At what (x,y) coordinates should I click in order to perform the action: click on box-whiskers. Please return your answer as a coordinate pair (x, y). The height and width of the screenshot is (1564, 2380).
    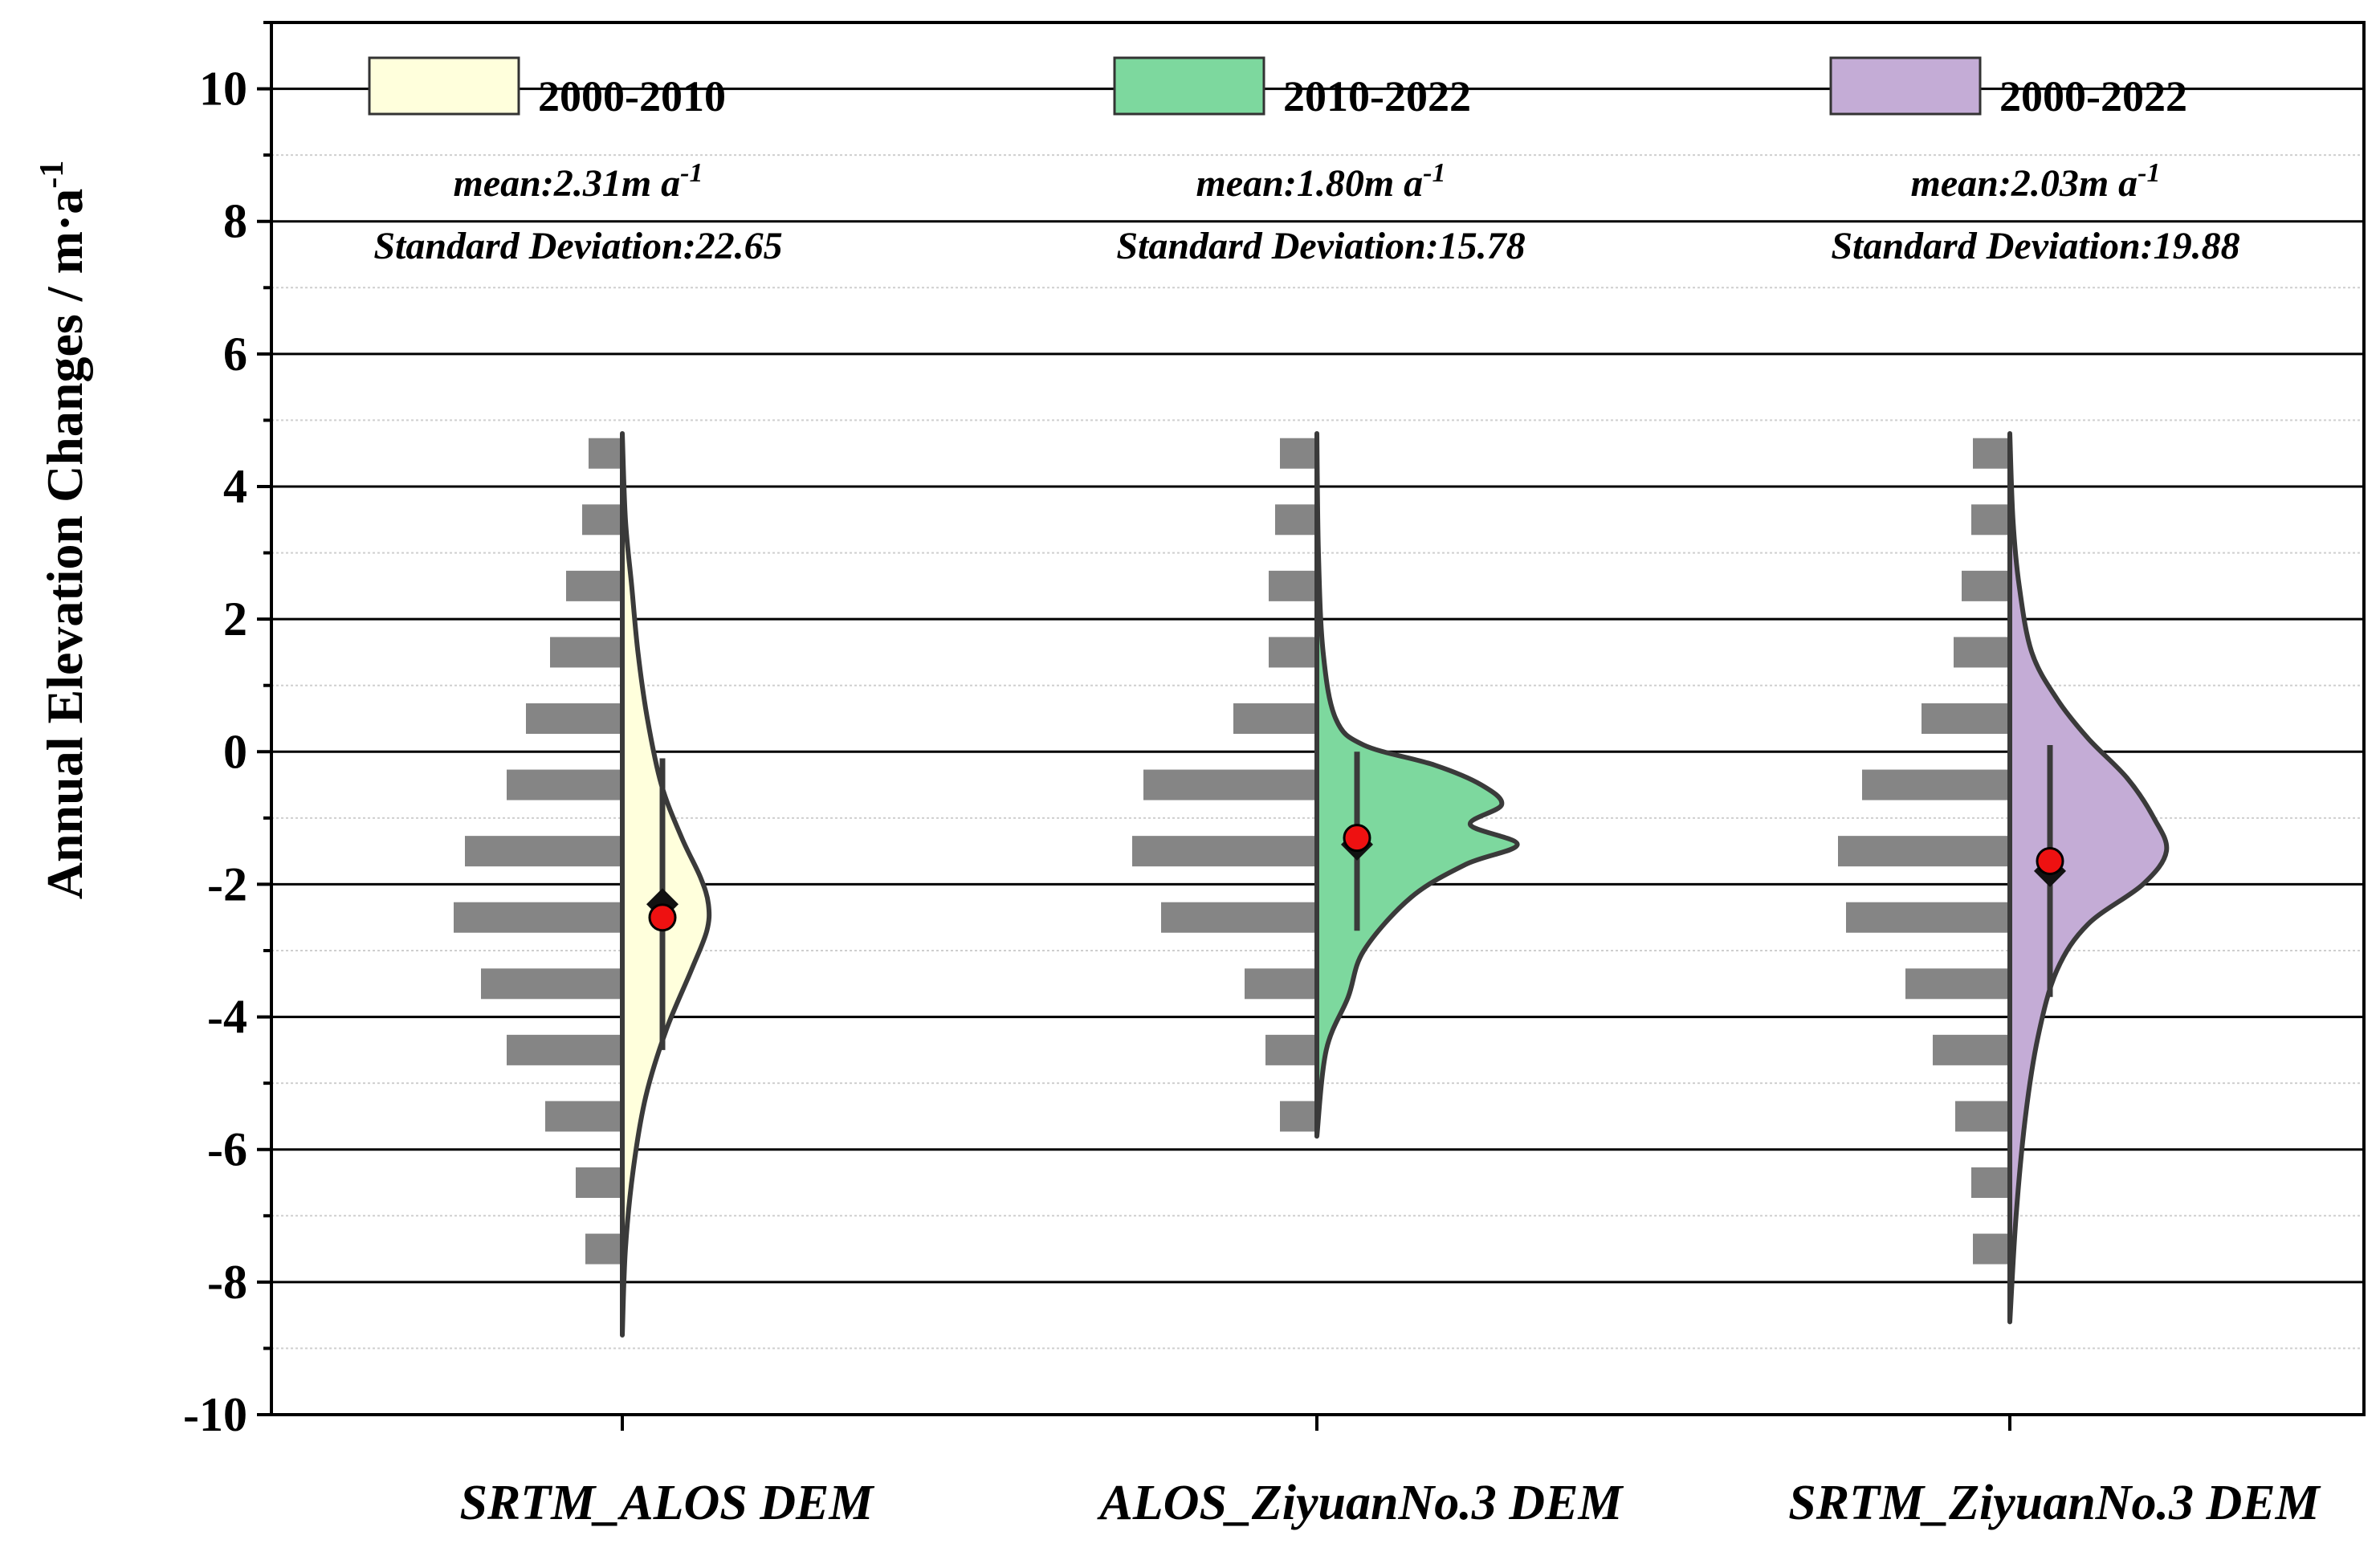
    Looking at the image, I should click on (1356, 897).